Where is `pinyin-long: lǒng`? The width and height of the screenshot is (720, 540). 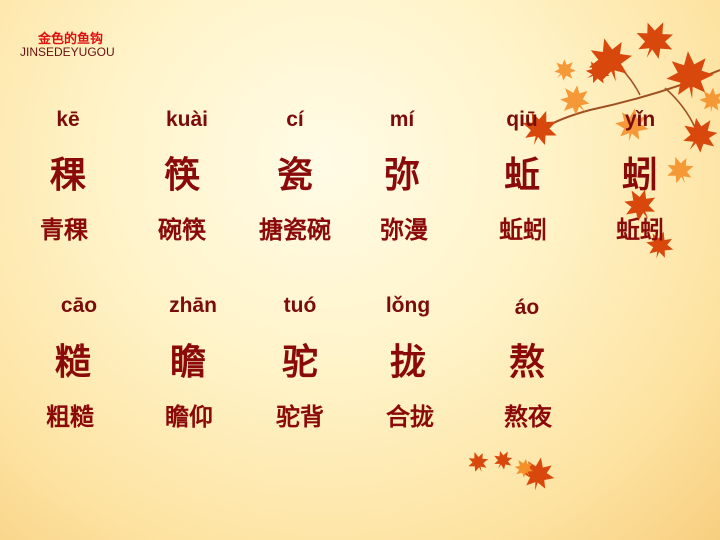
pinyin-long: lǒng is located at coordinates (408, 305).